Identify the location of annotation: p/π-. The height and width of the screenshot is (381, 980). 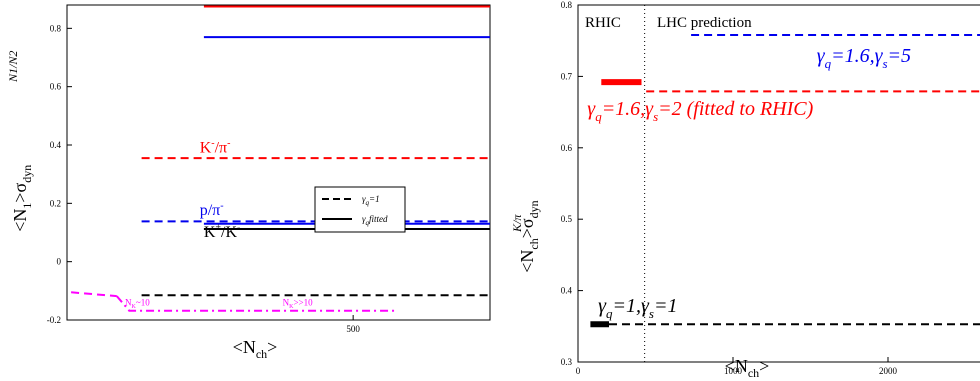
(212, 210).